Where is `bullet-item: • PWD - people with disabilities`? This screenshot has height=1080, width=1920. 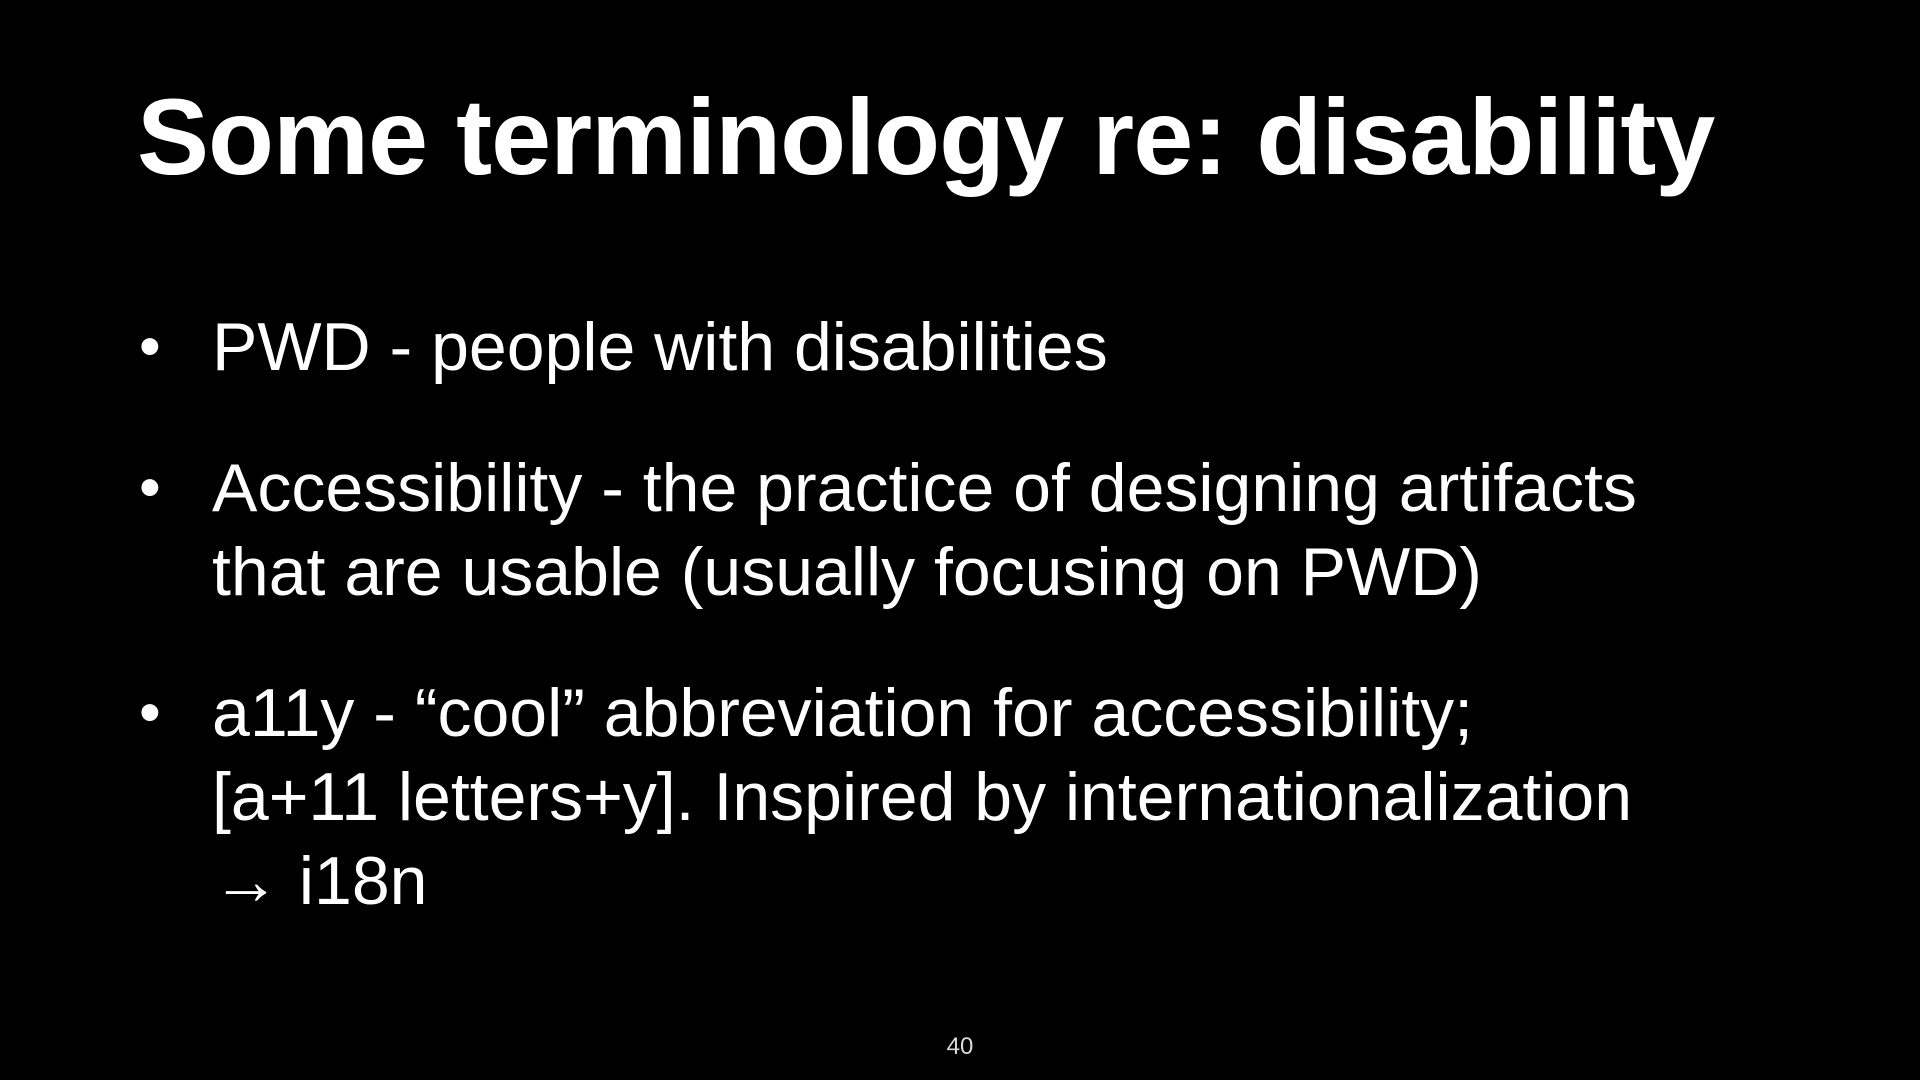 bullet-item: • PWD - people with disabilities is located at coordinates (977, 347).